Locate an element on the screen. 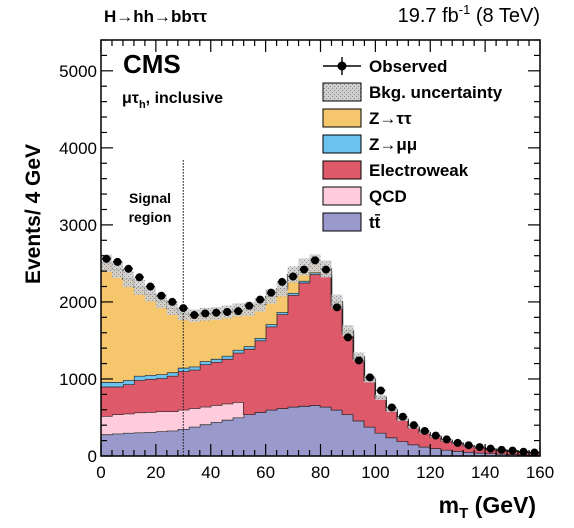 This screenshot has width=574, height=528. legend-label-z: Z→μμ is located at coordinates (393, 144).